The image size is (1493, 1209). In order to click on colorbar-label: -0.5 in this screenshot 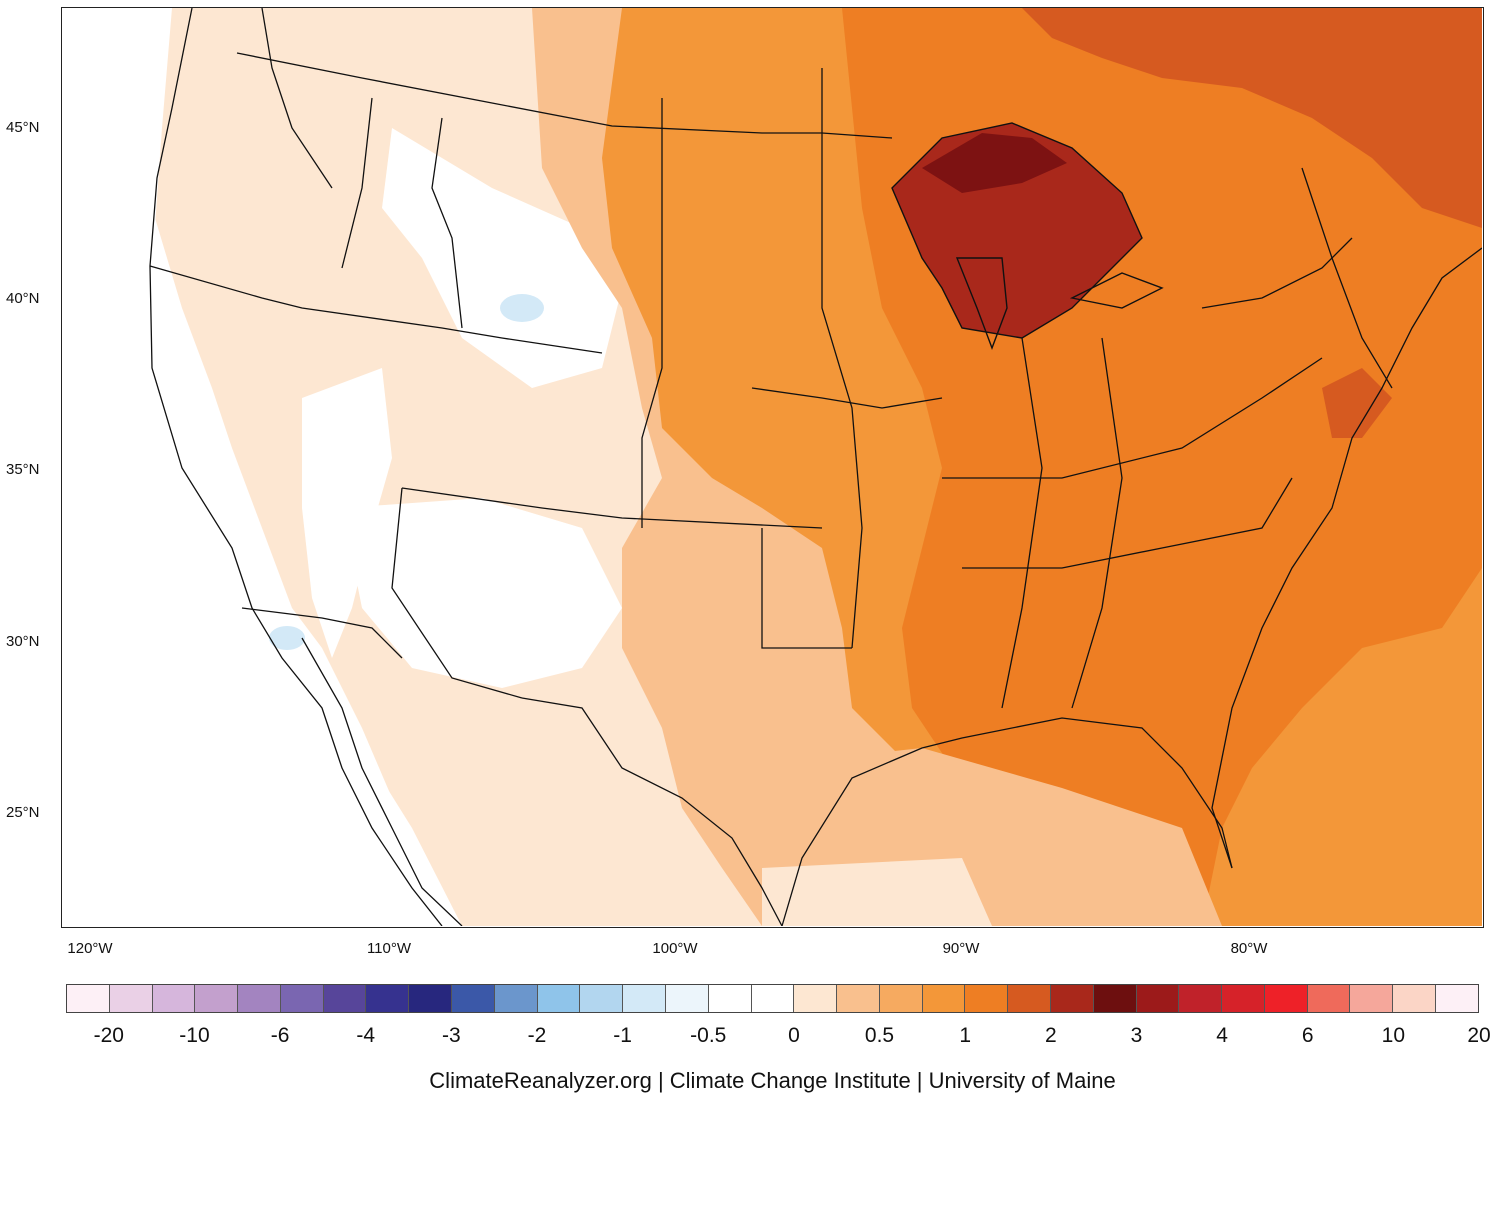, I will do `click(708, 1035)`.